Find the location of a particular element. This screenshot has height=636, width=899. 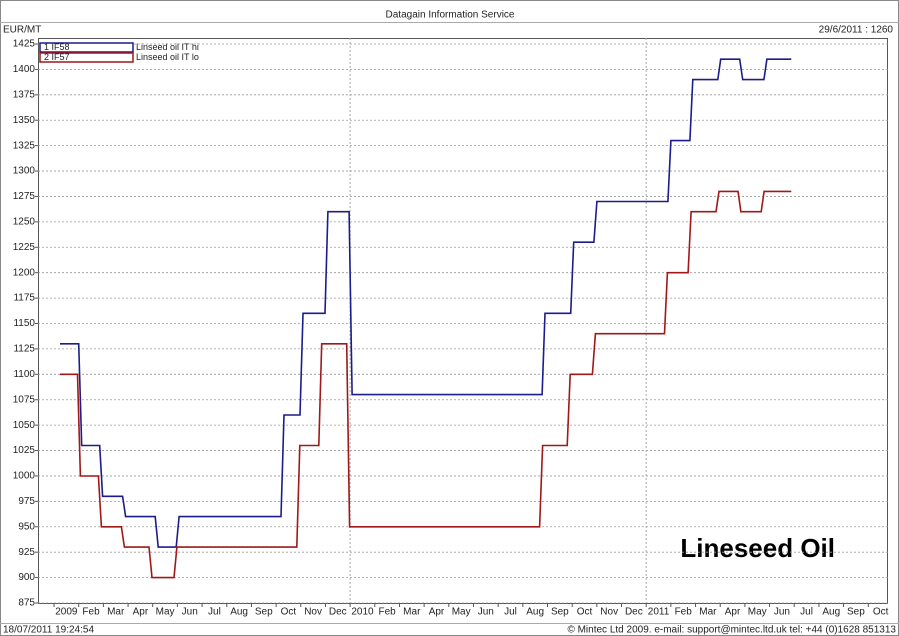

legend-code: 2 IF57 is located at coordinates (57, 57).